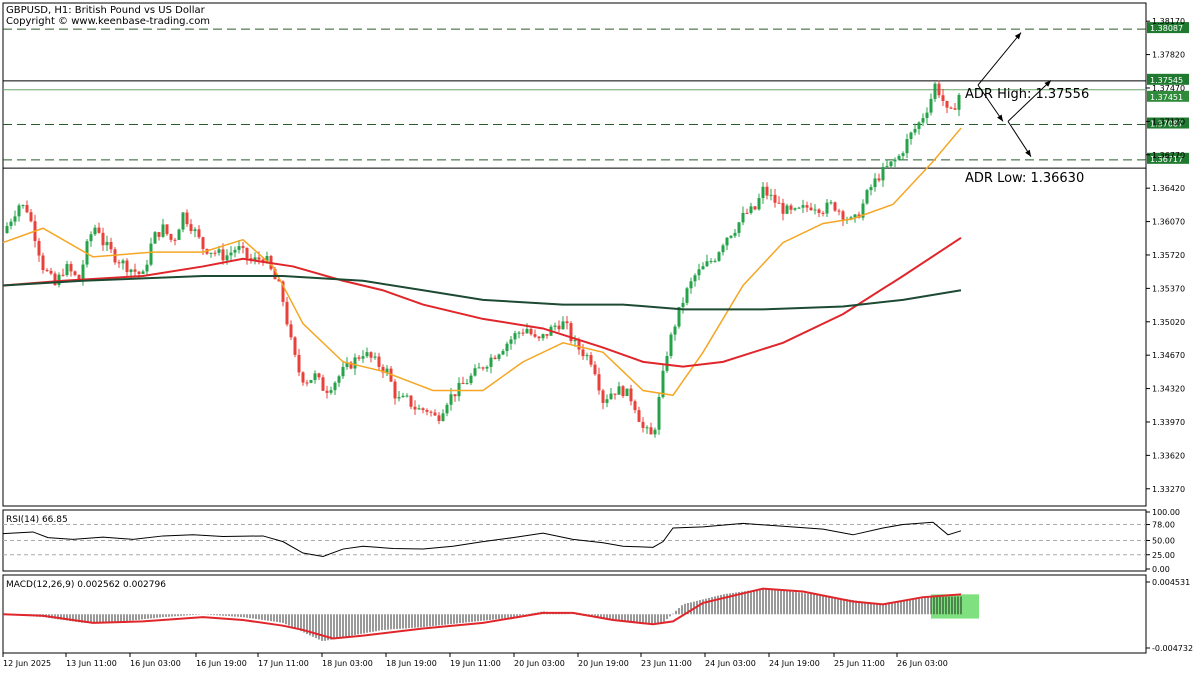 The width and height of the screenshot is (1200, 675). Describe the element at coordinates (591, 541) in the screenshot. I see `rsi-panel: 100.00 78.00 50.00 25.00 0.00` at that location.